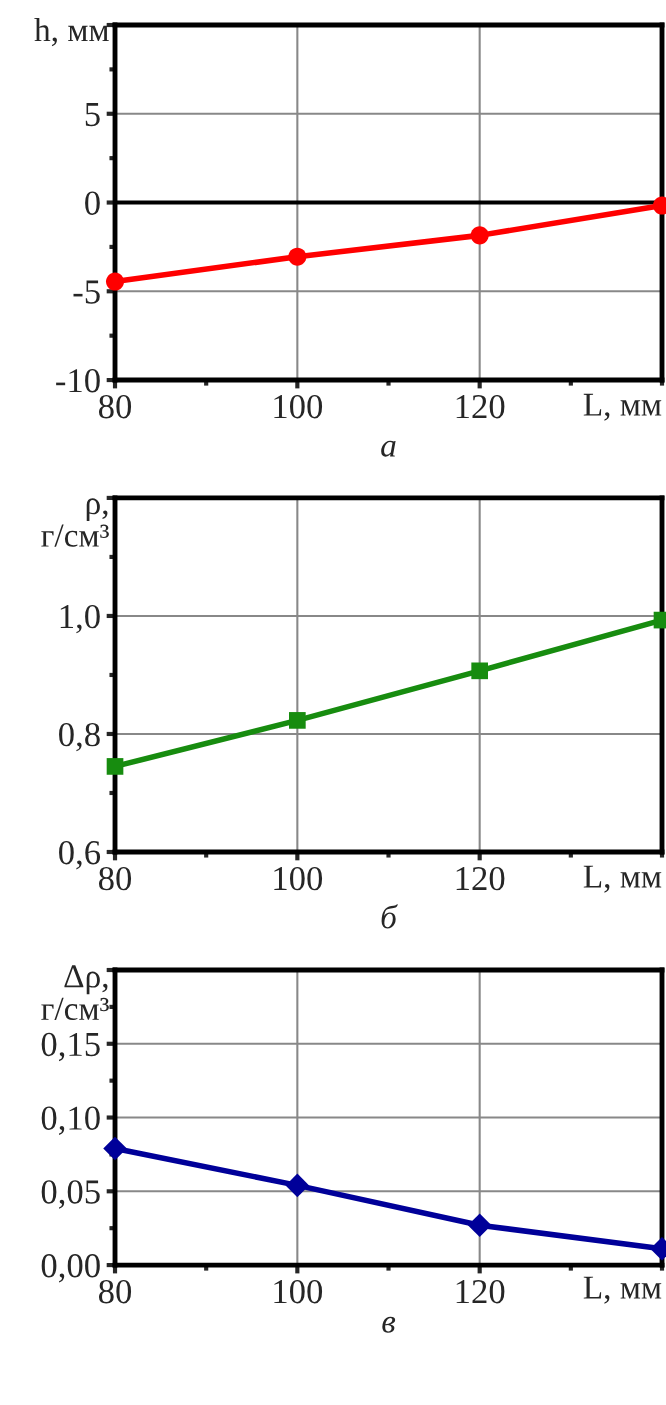 This screenshot has height=1405, width=666. Describe the element at coordinates (389, 916) in the screenshot. I see `text: б` at that location.